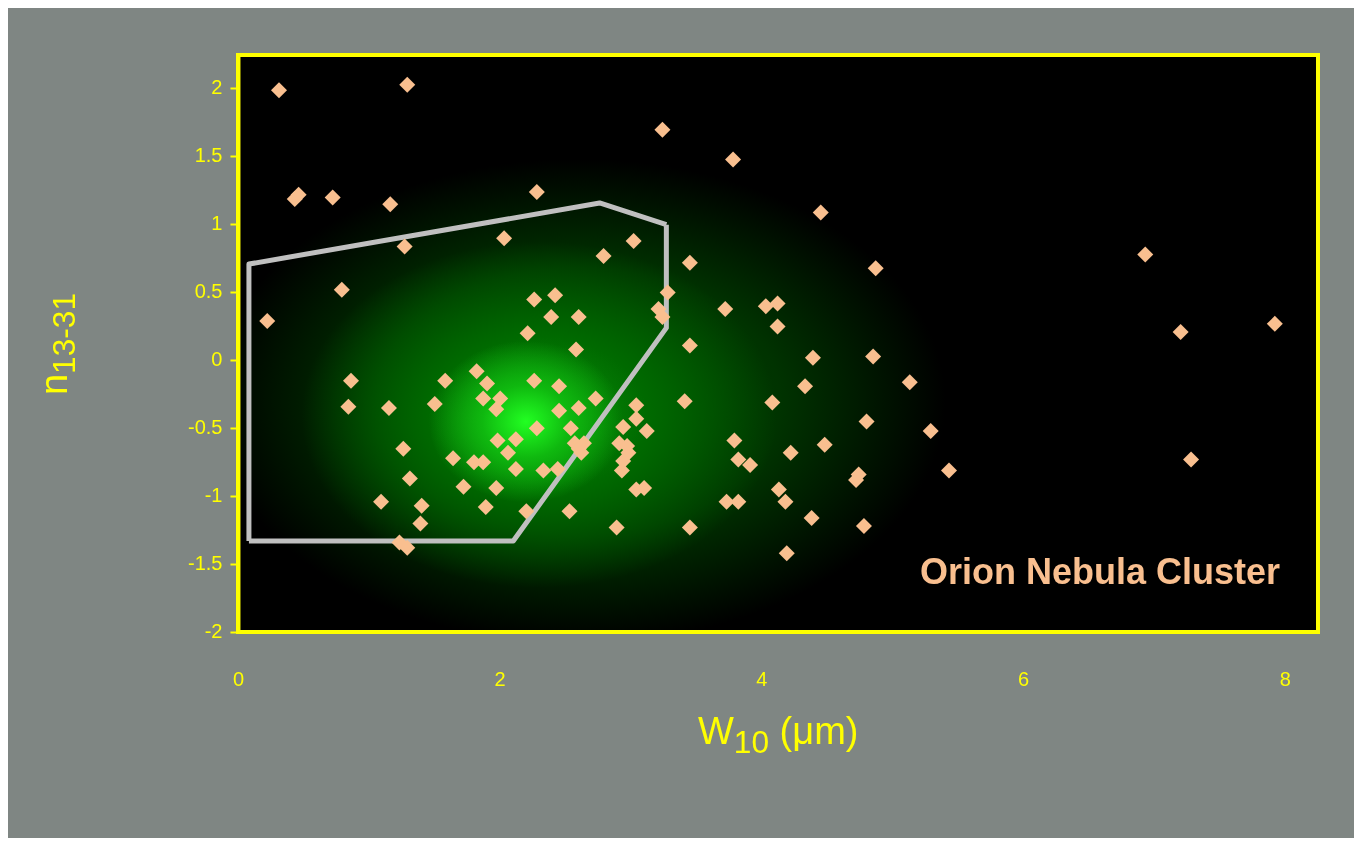 This screenshot has height=846, width=1362. Describe the element at coordinates (205, 562) in the screenshot. I see `y-tick-label: -1.5` at that location.